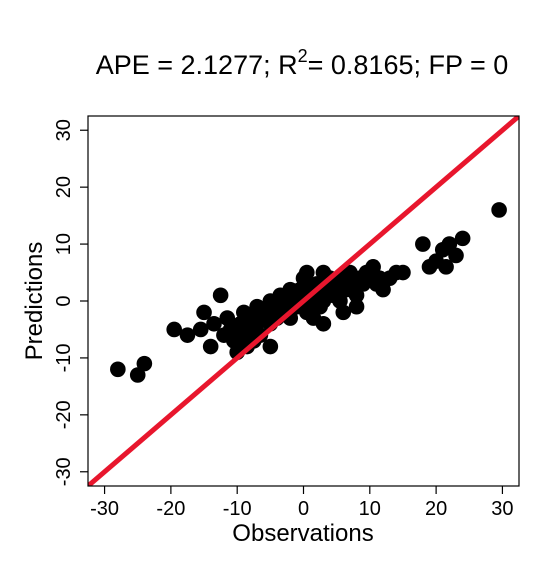 The image size is (550, 580). Describe the element at coordinates (64, 187) in the screenshot. I see `y-tick-label-5: 20` at that location.